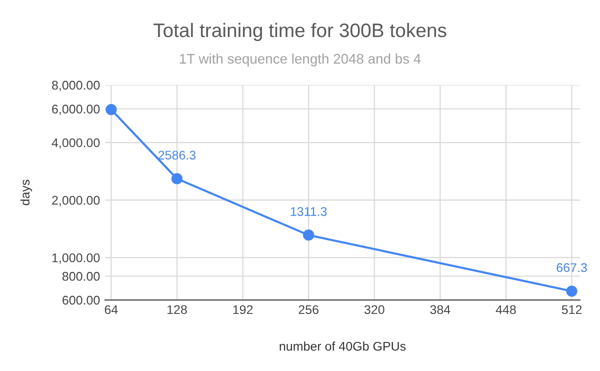 Image resolution: width=600 pixels, height=371 pixels. I want to click on y-tick-label: 6,000.00, so click(76, 110).